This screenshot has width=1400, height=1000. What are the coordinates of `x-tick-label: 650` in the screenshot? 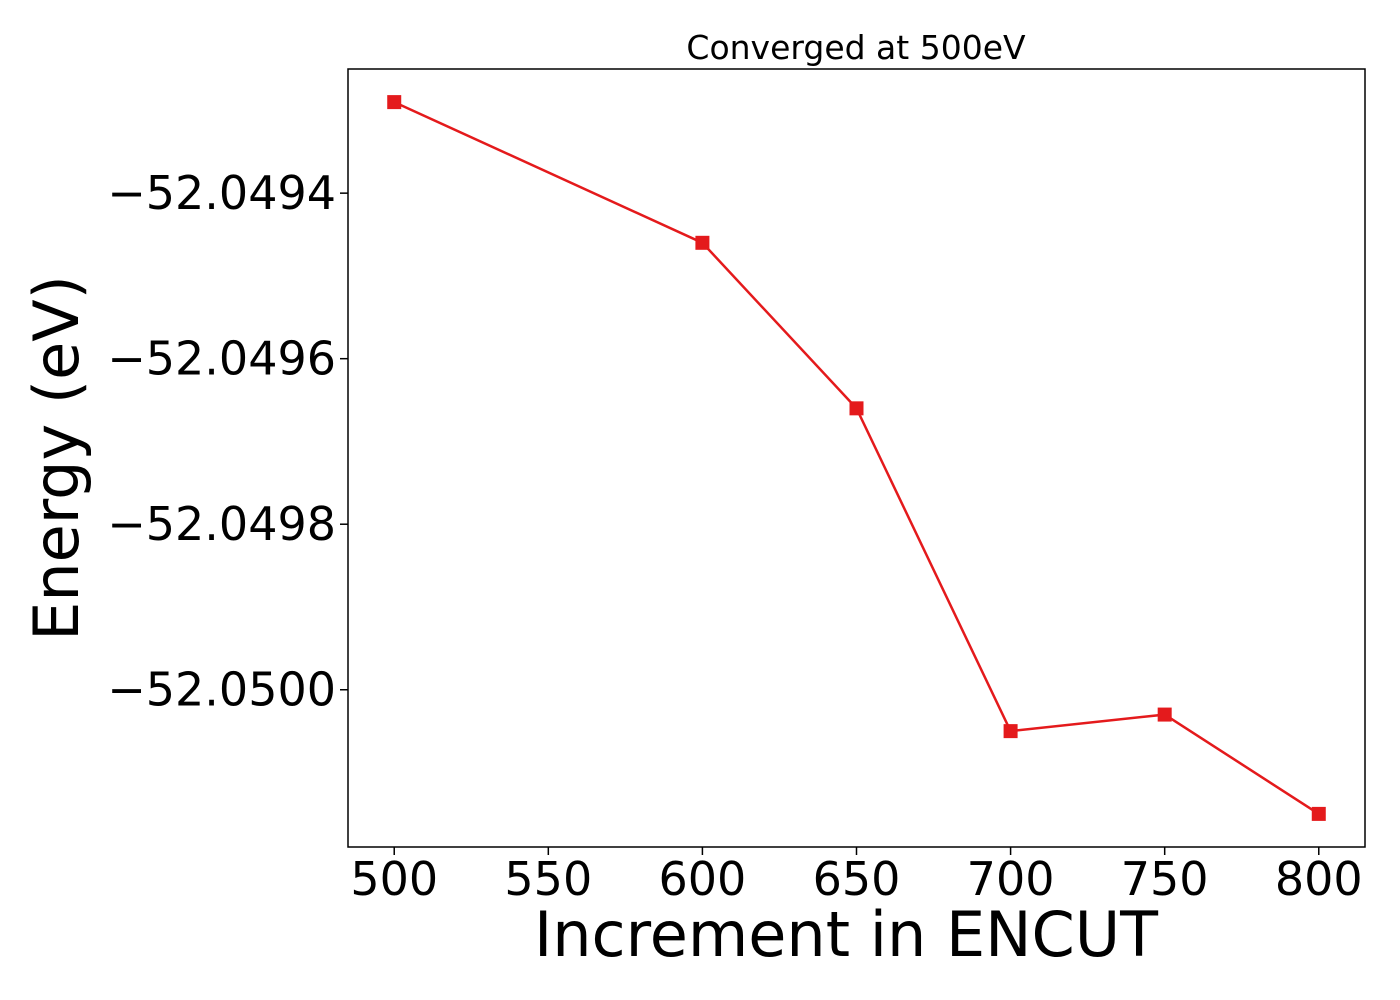 It's located at (857, 879).